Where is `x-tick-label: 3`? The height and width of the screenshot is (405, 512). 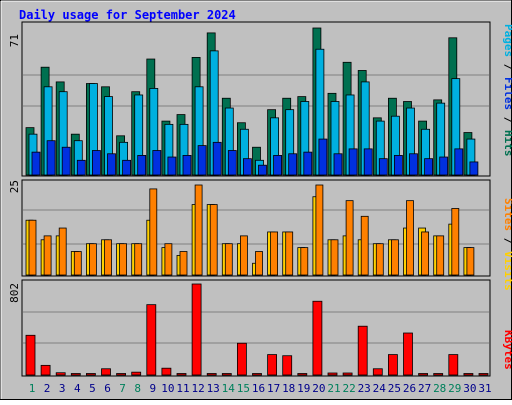 x-tick-label: 3 is located at coordinates (62, 388).